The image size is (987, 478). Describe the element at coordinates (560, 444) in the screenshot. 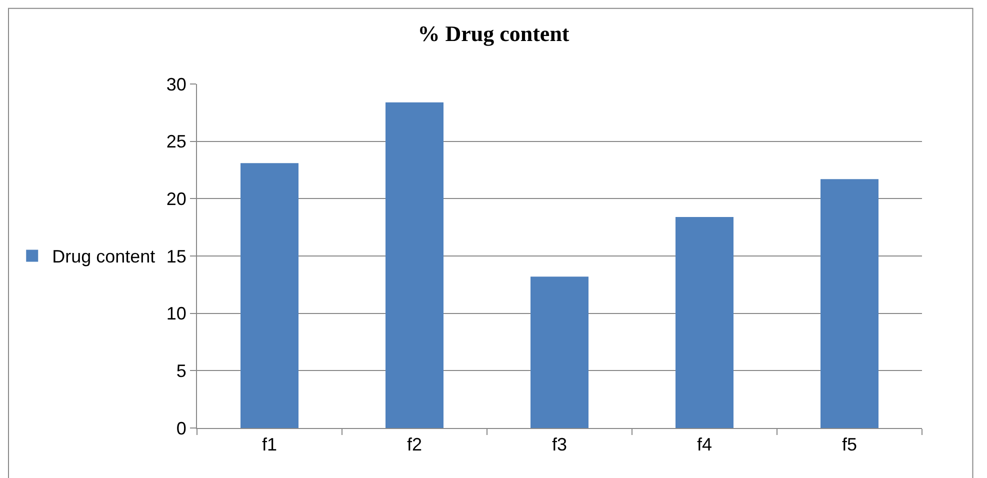

I see `x-tick-label: f3` at that location.